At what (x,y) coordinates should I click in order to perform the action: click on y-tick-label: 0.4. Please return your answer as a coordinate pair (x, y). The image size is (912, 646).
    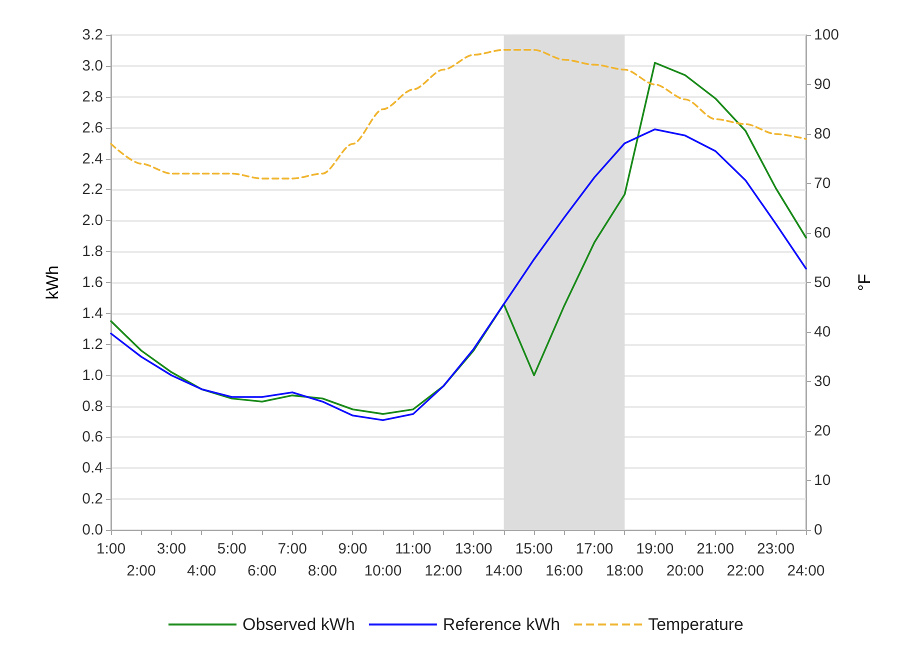
    Looking at the image, I should click on (92, 468).